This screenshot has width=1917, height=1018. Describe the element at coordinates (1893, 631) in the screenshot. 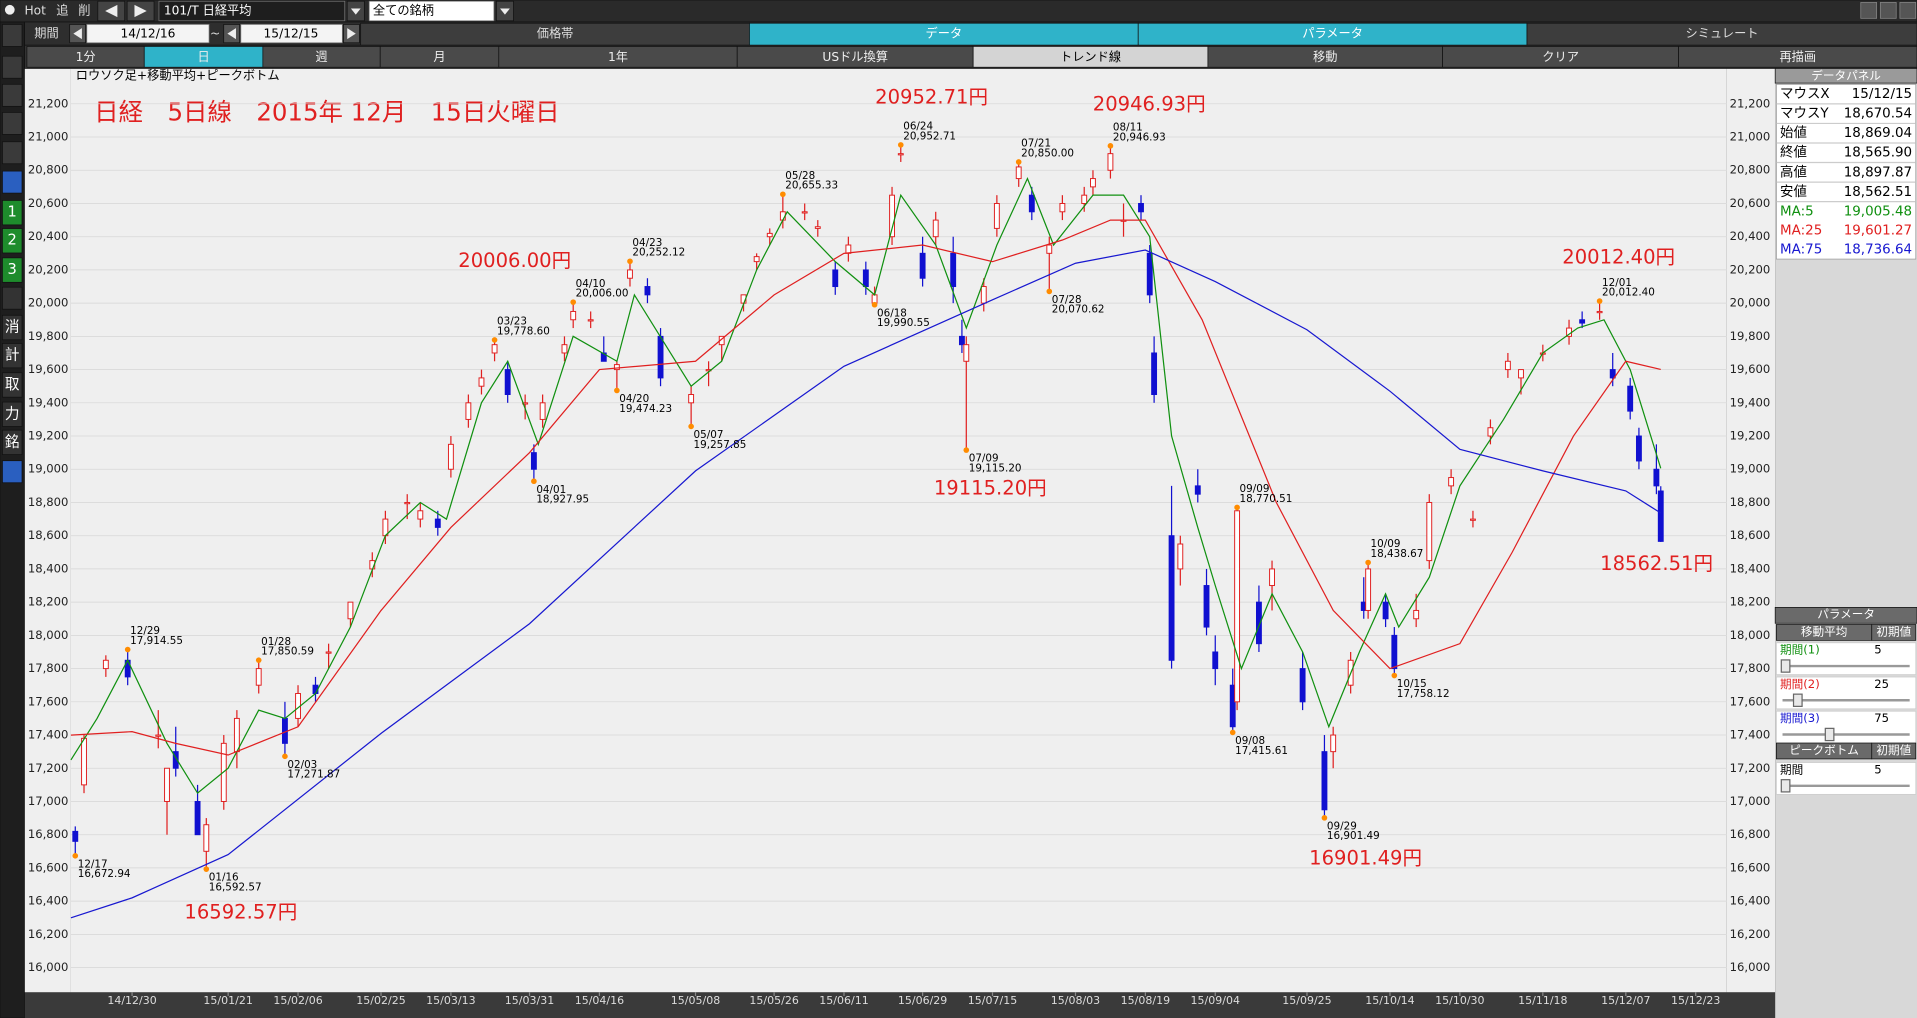

I see `param-header-label: 初期値` at that location.